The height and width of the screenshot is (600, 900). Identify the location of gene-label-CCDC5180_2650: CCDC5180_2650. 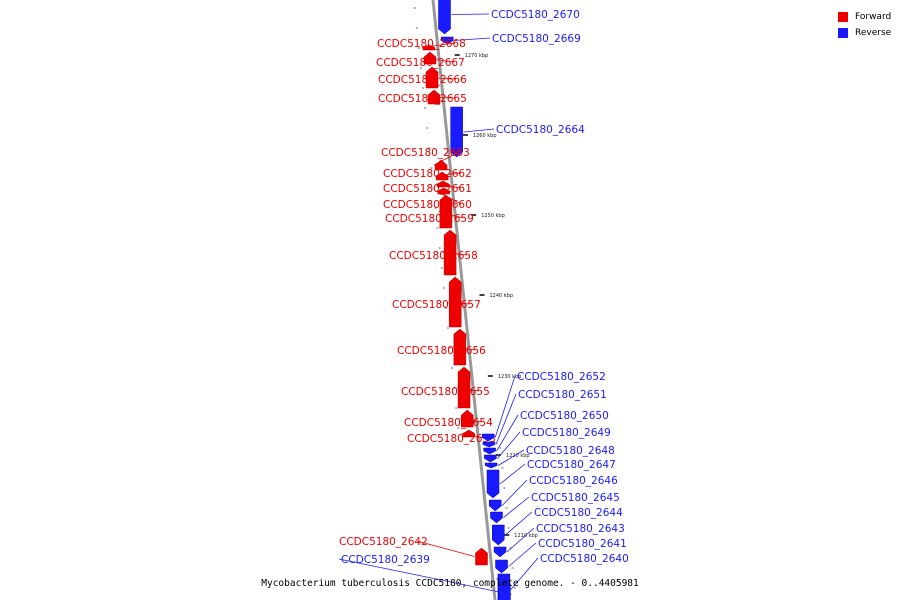
(564, 416).